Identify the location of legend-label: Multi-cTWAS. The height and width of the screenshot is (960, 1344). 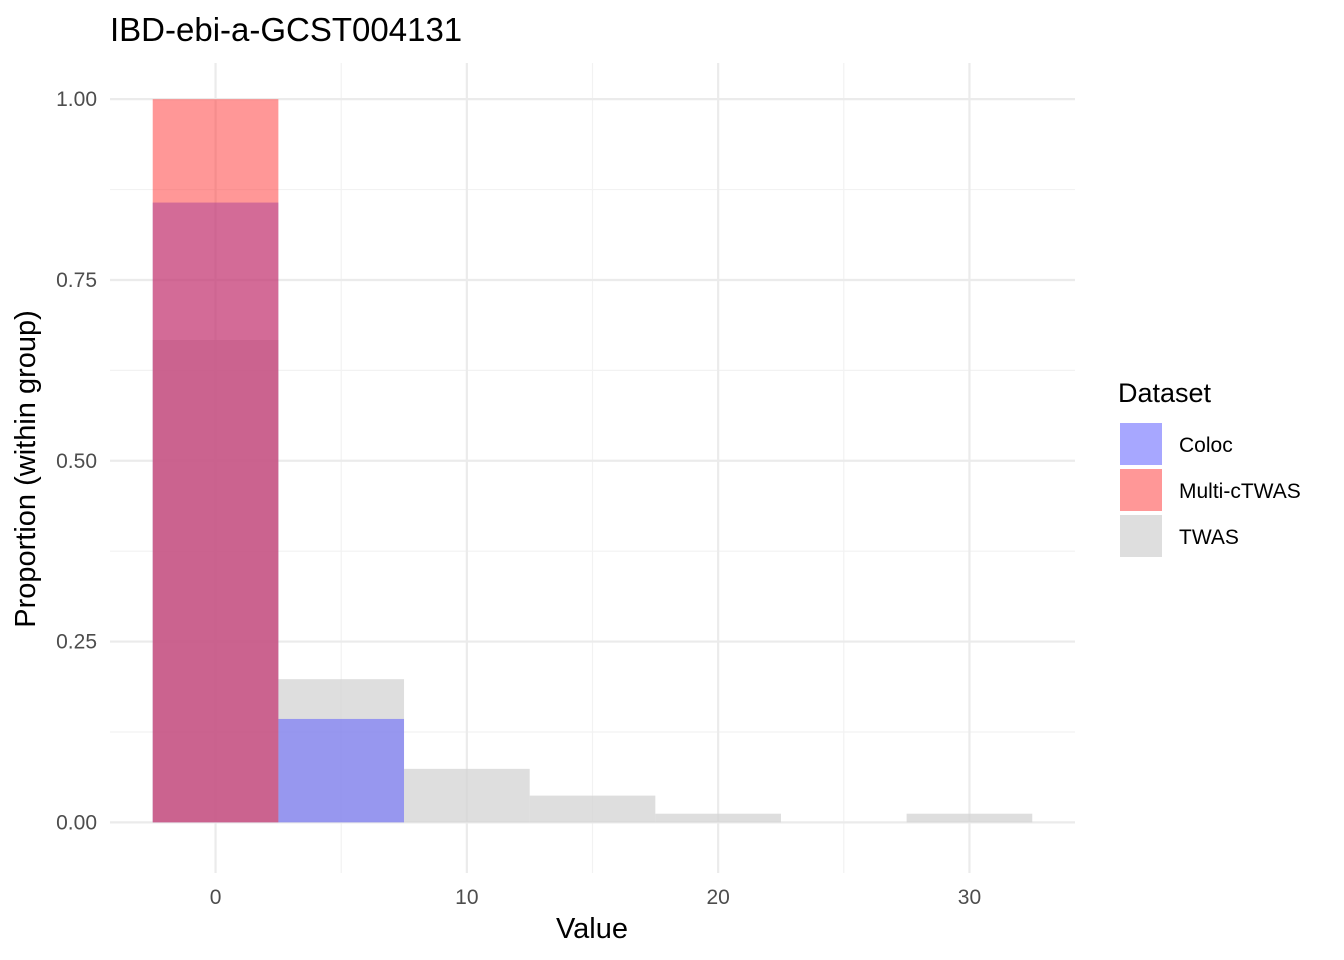
(1240, 491).